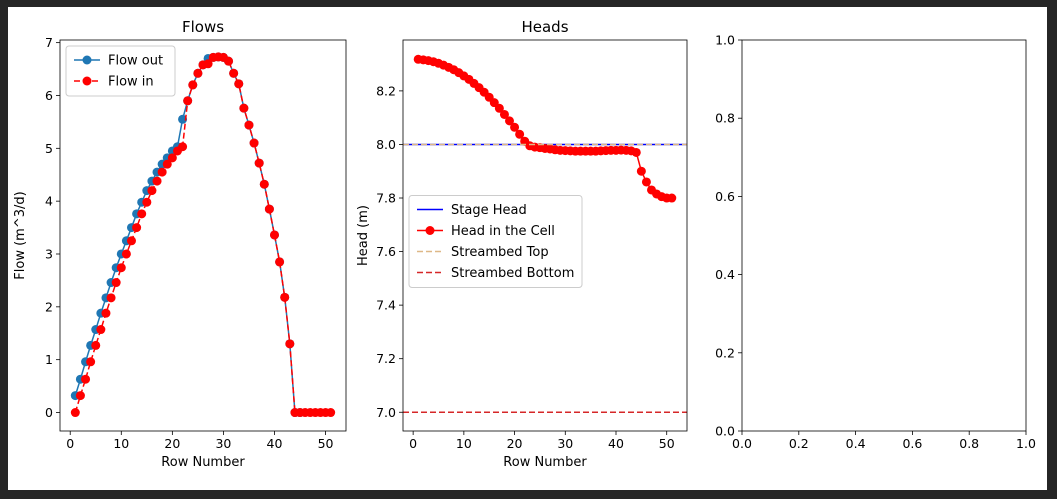 The height and width of the screenshot is (499, 1057). I want to click on y-tick-label: 0.8, so click(725, 118).